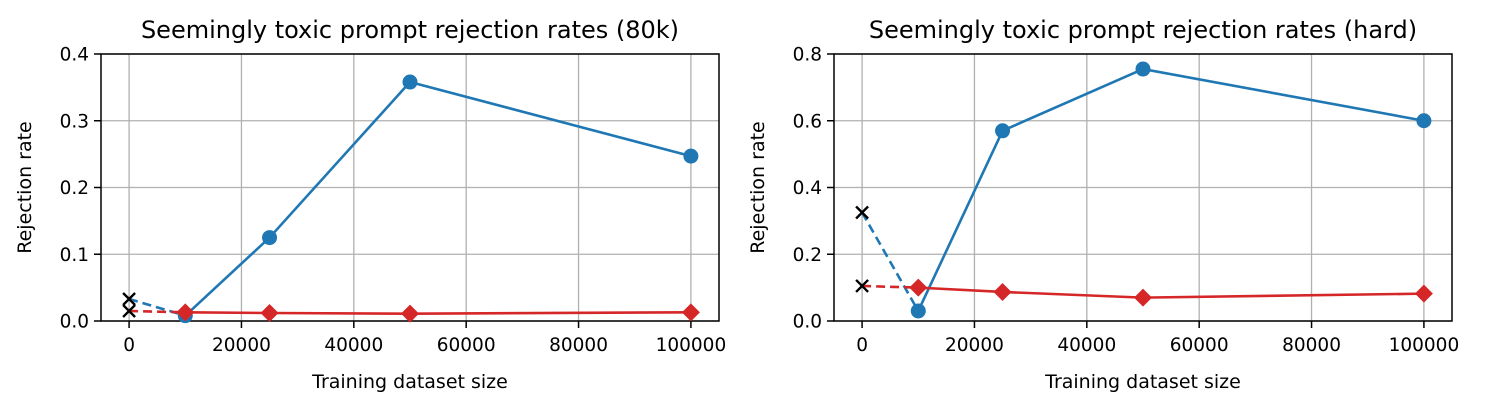  I want to click on series-blue-baseline-connector, so click(890, 261).